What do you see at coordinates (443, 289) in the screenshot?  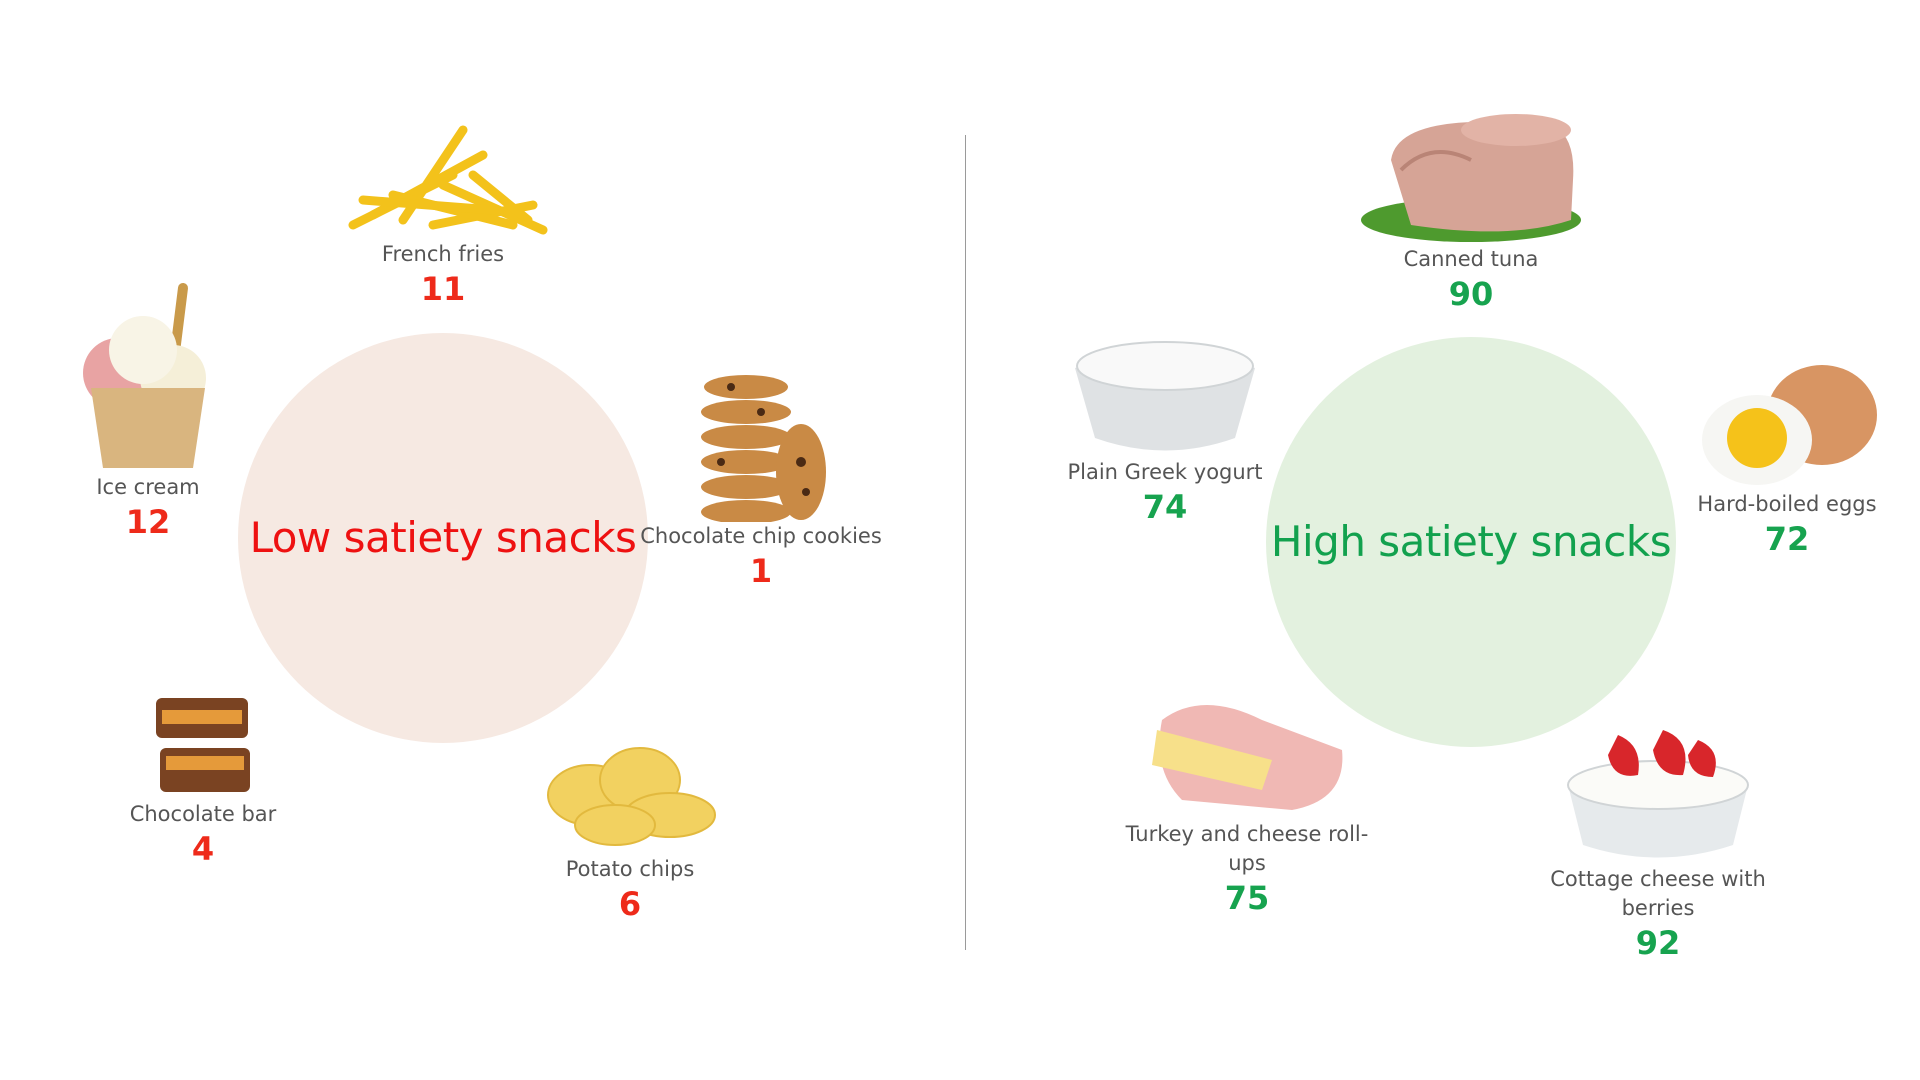 I see `satiety-score: 11` at bounding box center [443, 289].